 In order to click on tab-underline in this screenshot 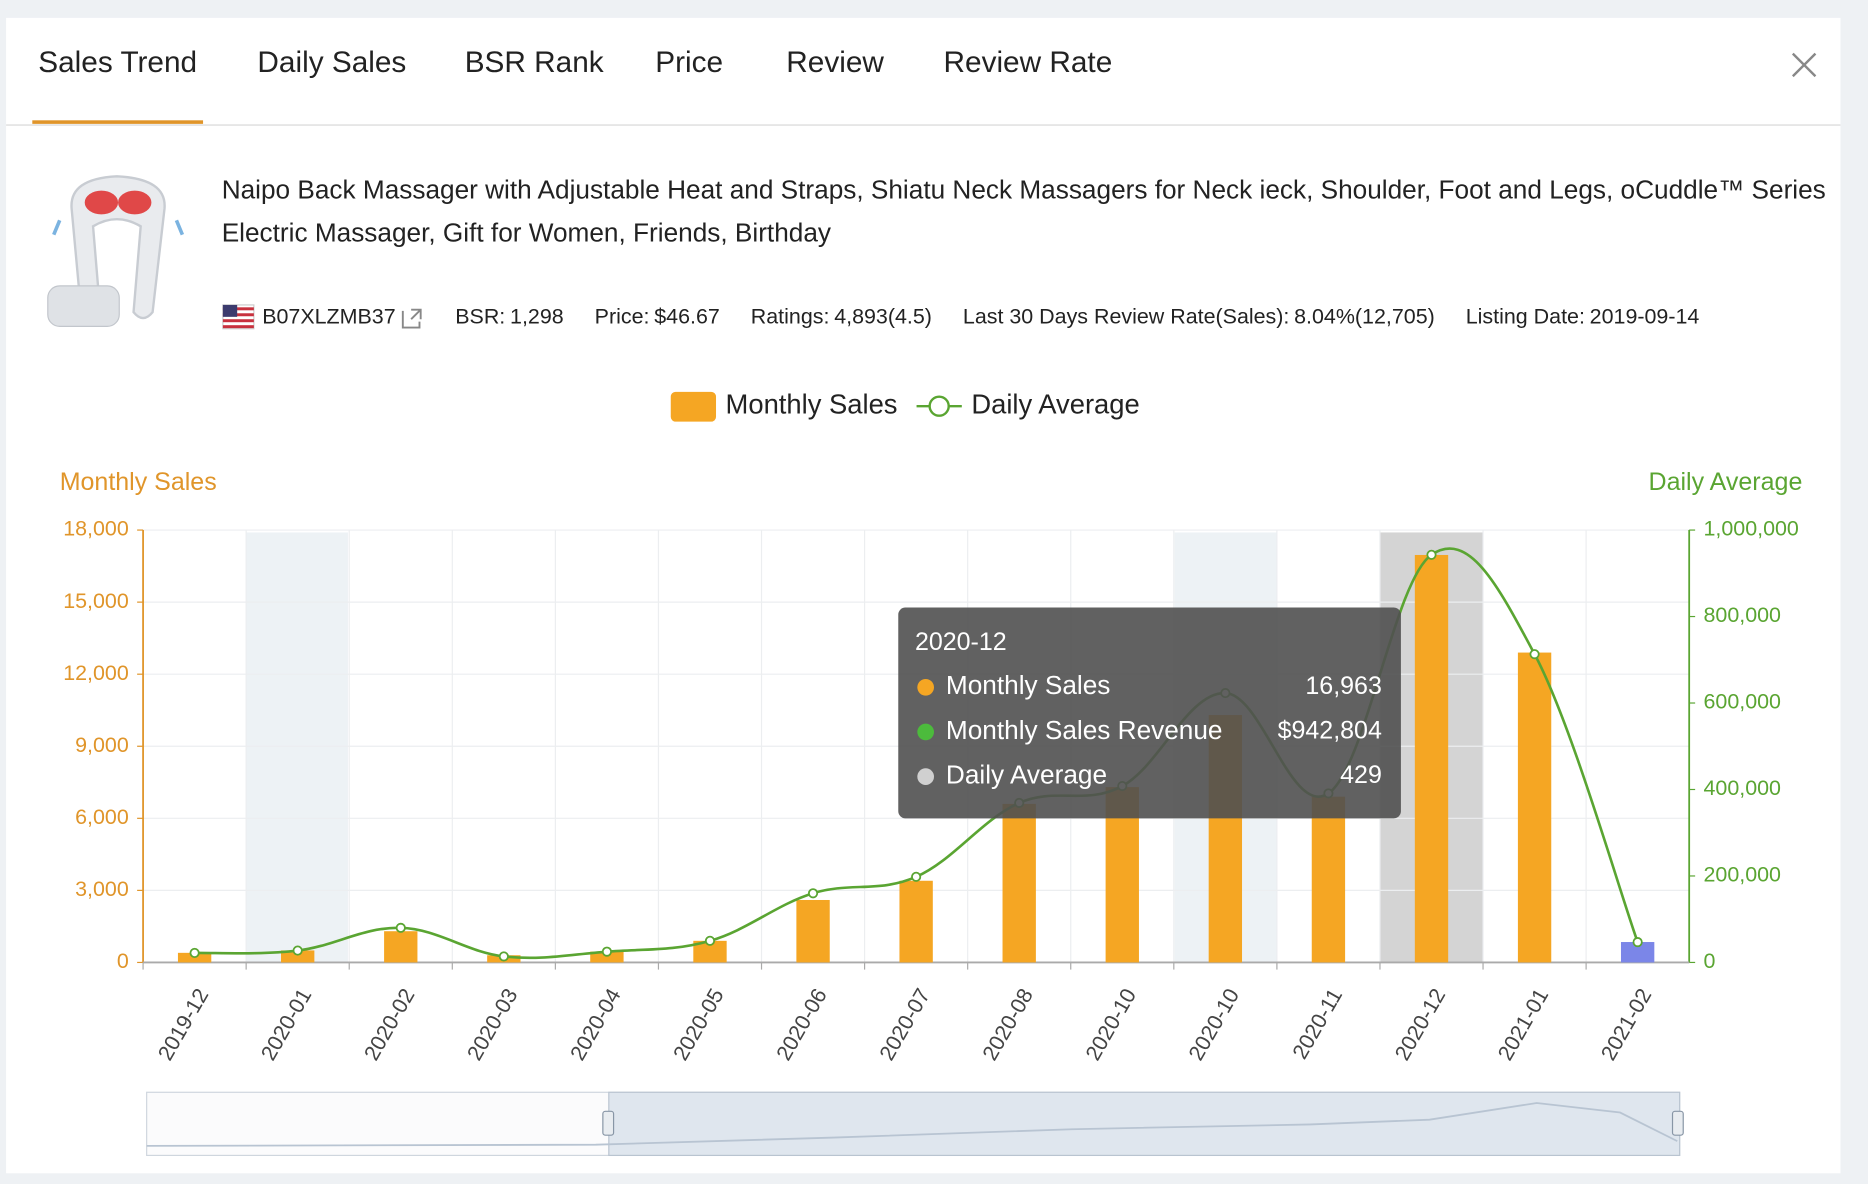, I will do `click(118, 122)`.